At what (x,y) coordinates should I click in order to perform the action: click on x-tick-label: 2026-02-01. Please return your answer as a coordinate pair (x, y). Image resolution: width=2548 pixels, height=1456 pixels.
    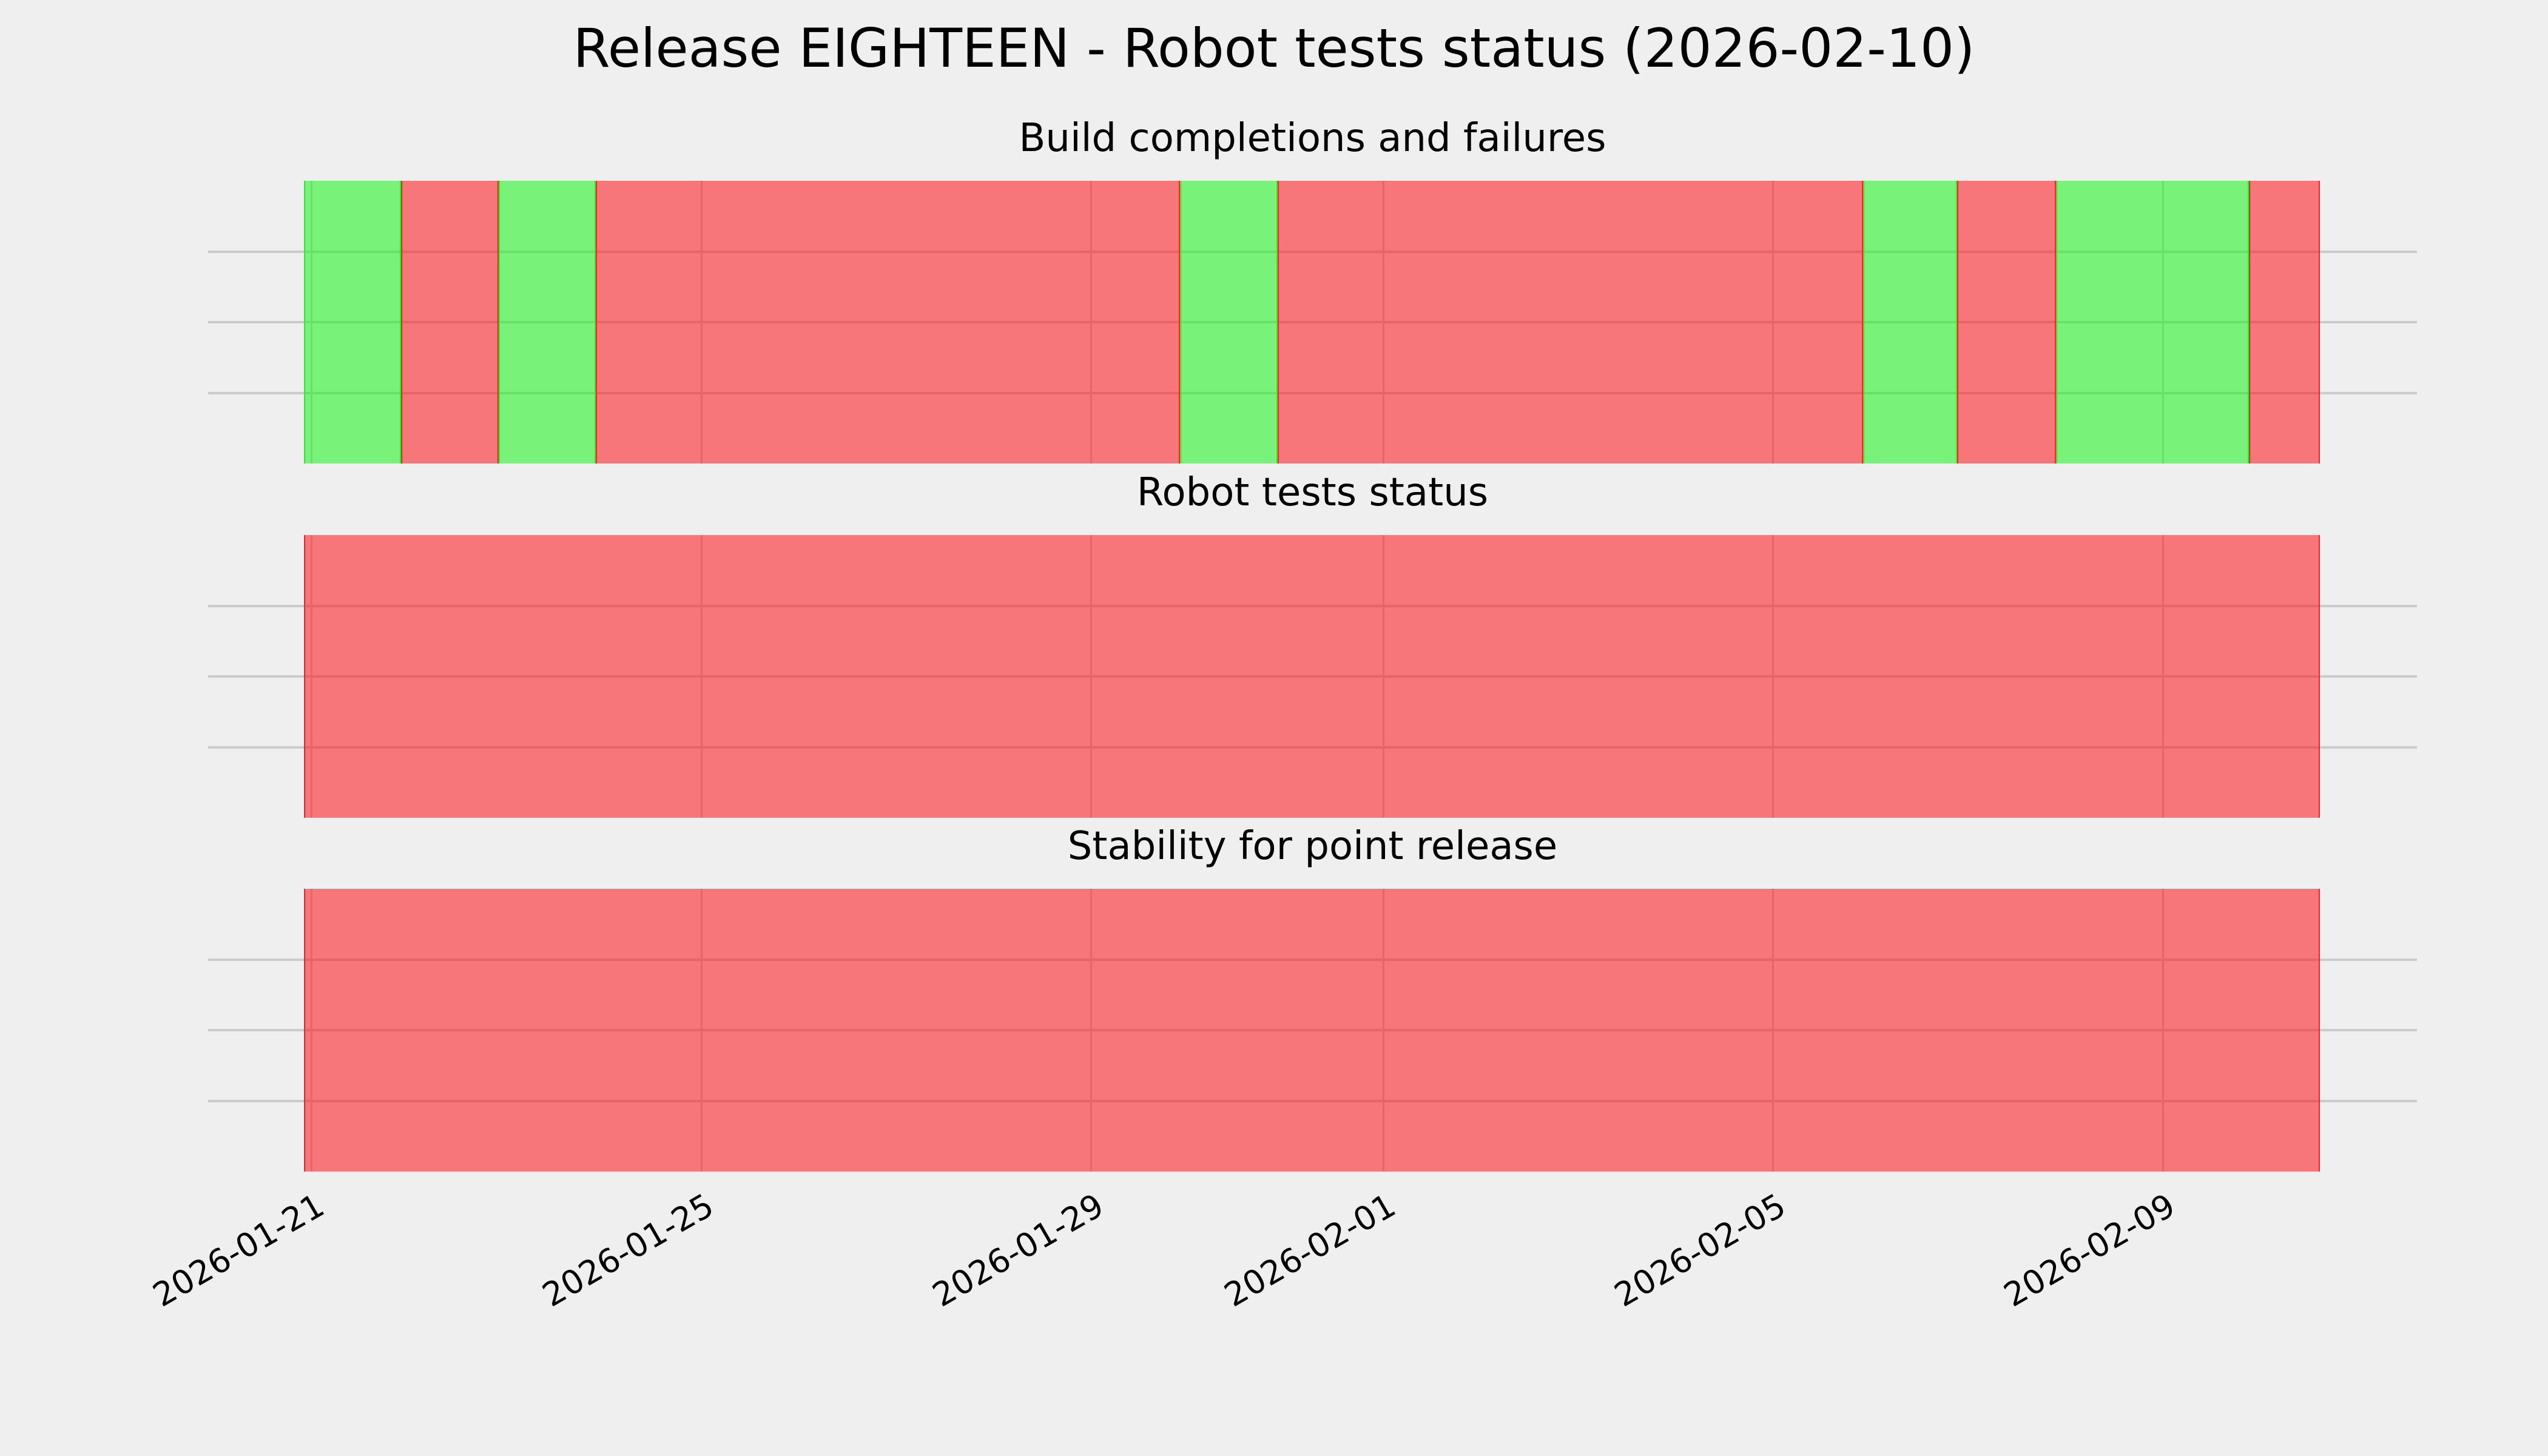
    Looking at the image, I should click on (1310, 1250).